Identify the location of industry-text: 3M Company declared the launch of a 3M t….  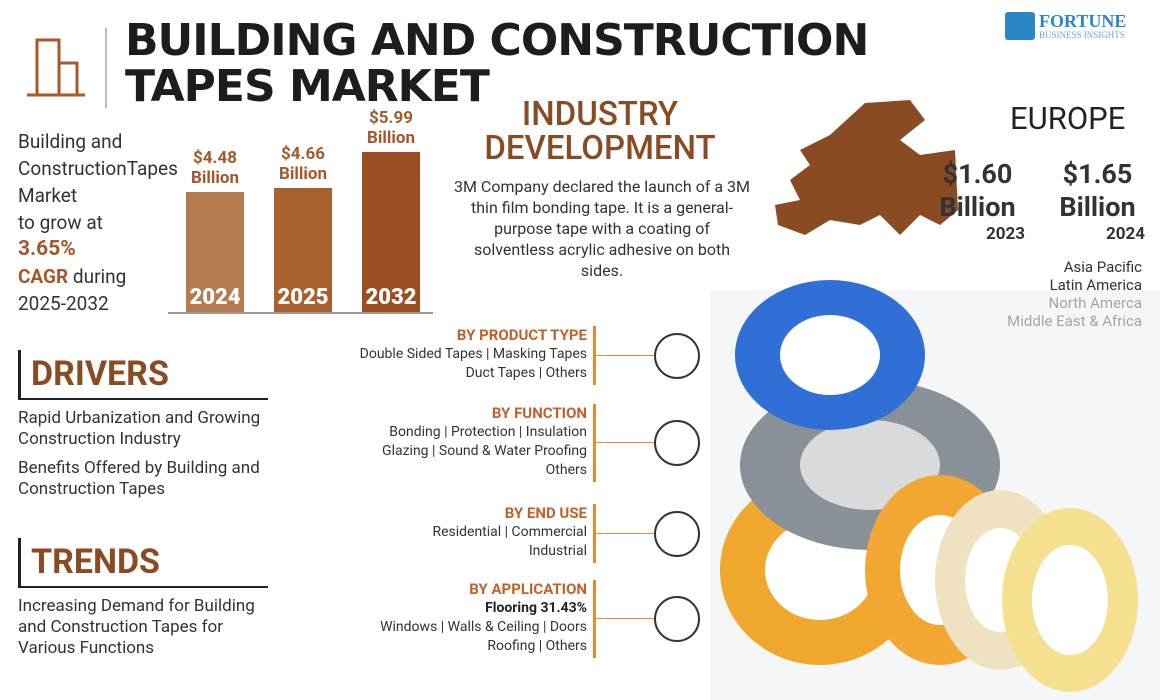
(602, 228).